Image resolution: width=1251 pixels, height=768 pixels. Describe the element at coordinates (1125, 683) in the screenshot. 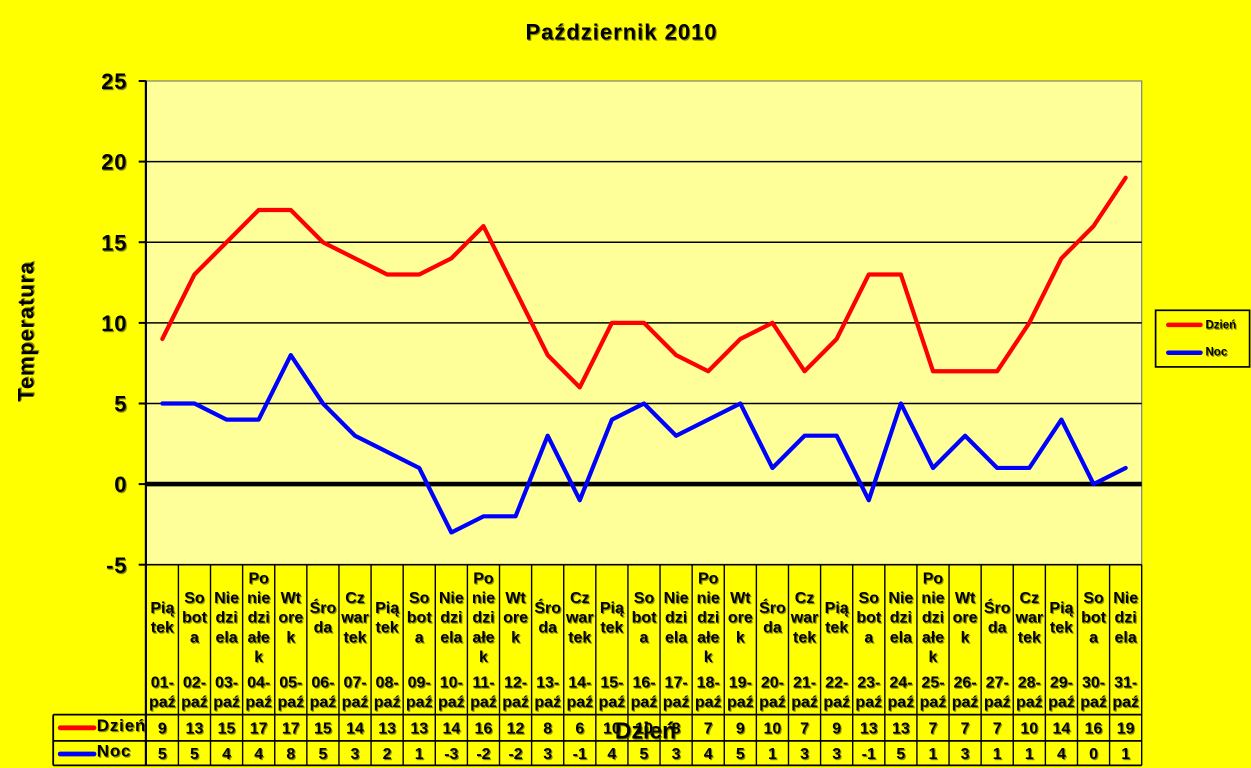

I see `svg-text: 31-` at that location.